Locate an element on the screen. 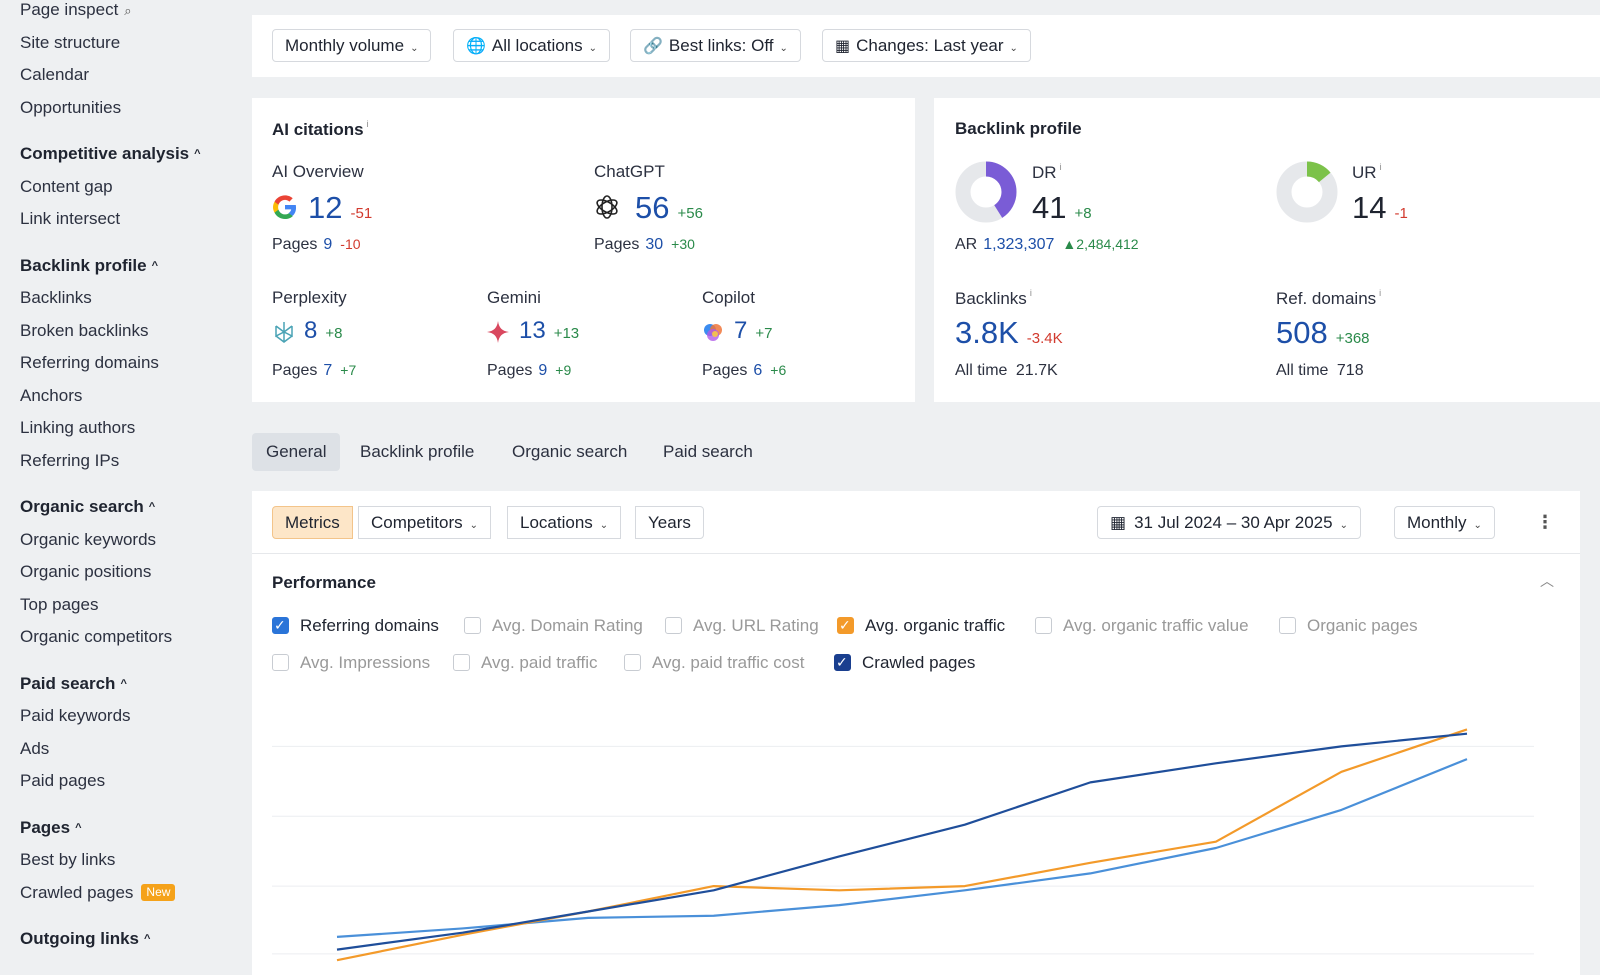 The height and width of the screenshot is (975, 1600). checkbox-label: Crawled pages is located at coordinates (919, 662).